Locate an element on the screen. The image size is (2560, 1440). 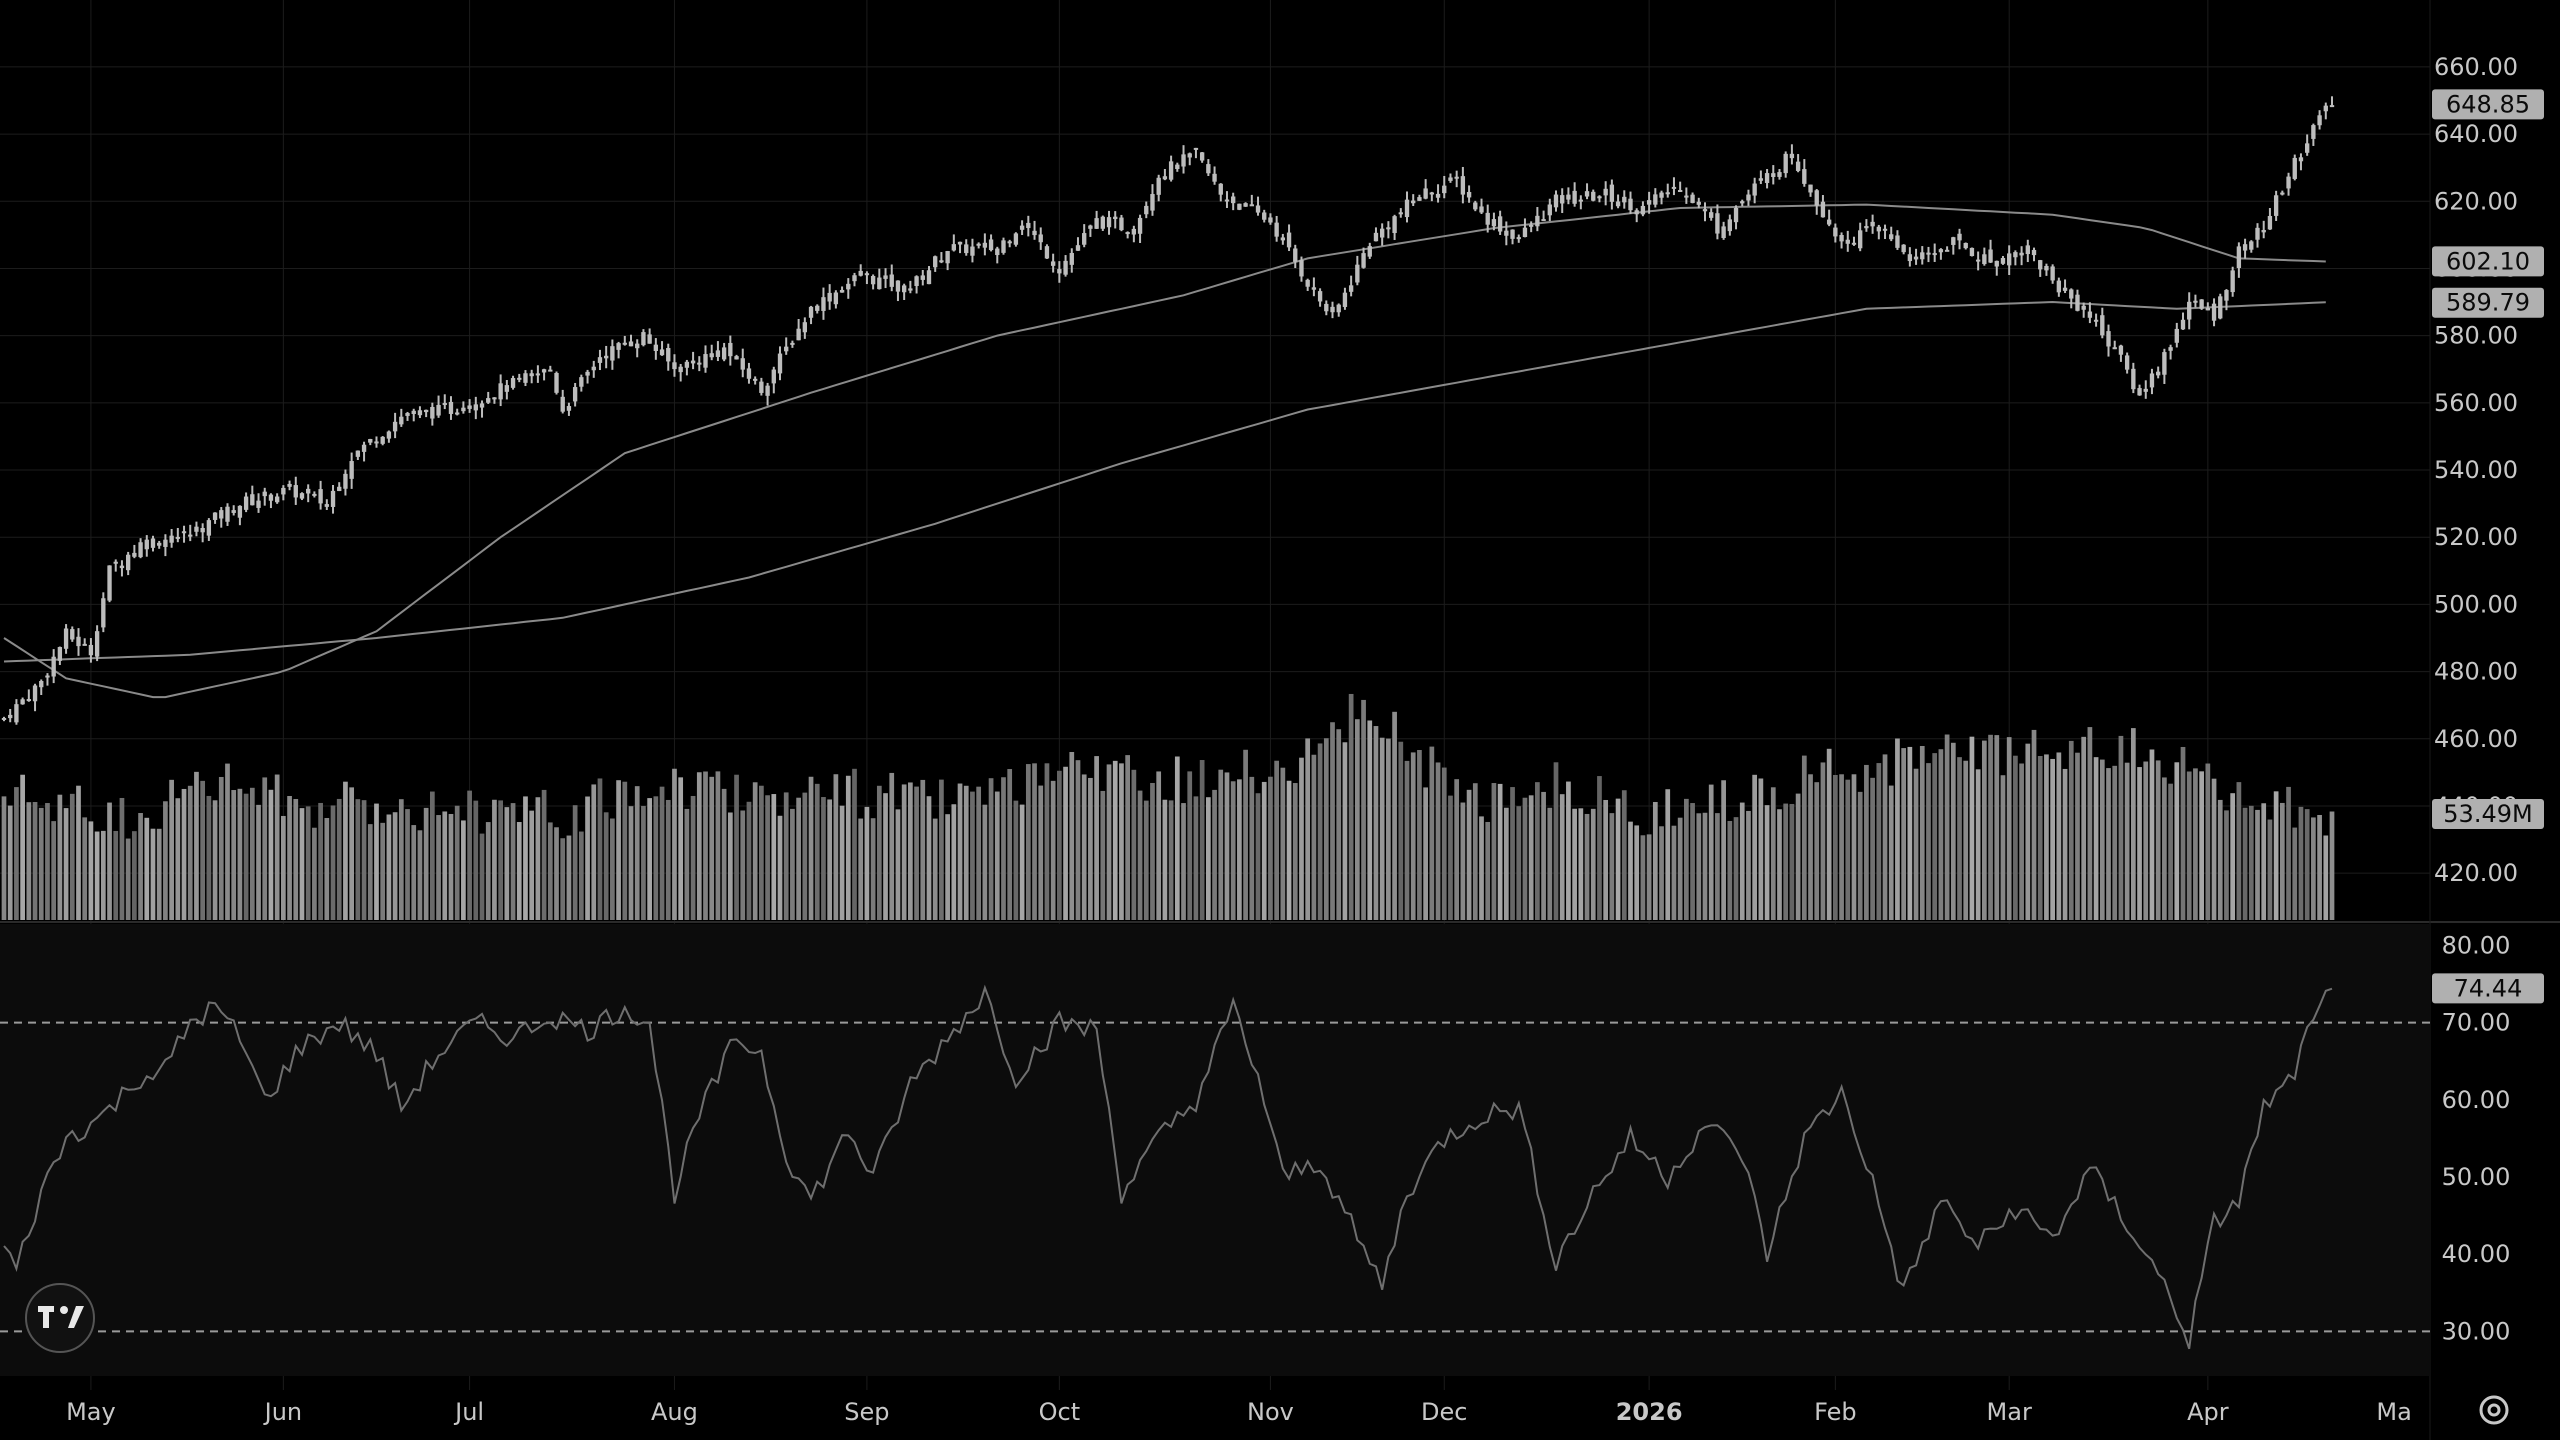
price-tick-label: 620.00 is located at coordinates (2476, 201).